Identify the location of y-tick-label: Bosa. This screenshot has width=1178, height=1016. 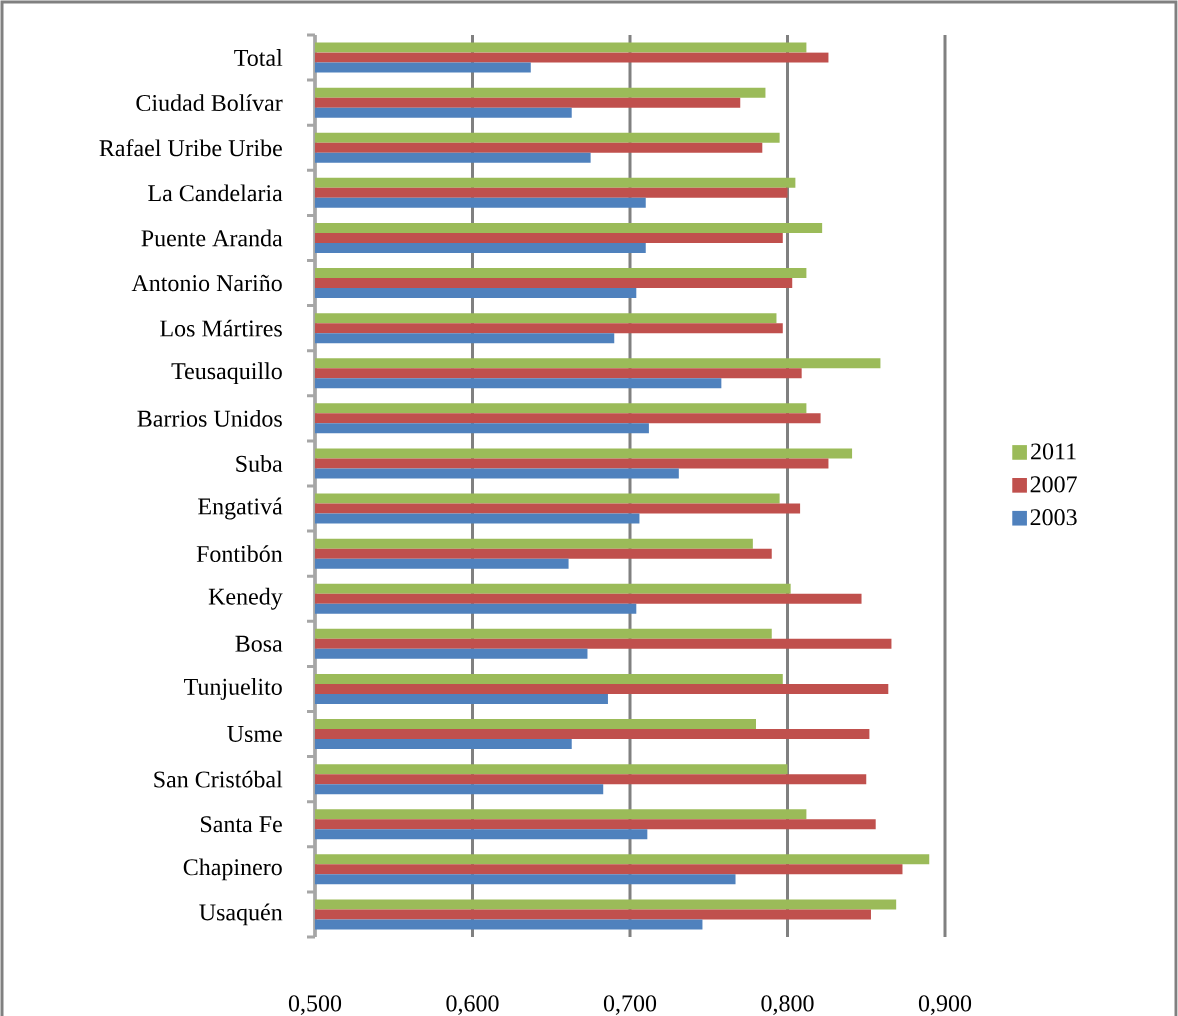
(259, 643).